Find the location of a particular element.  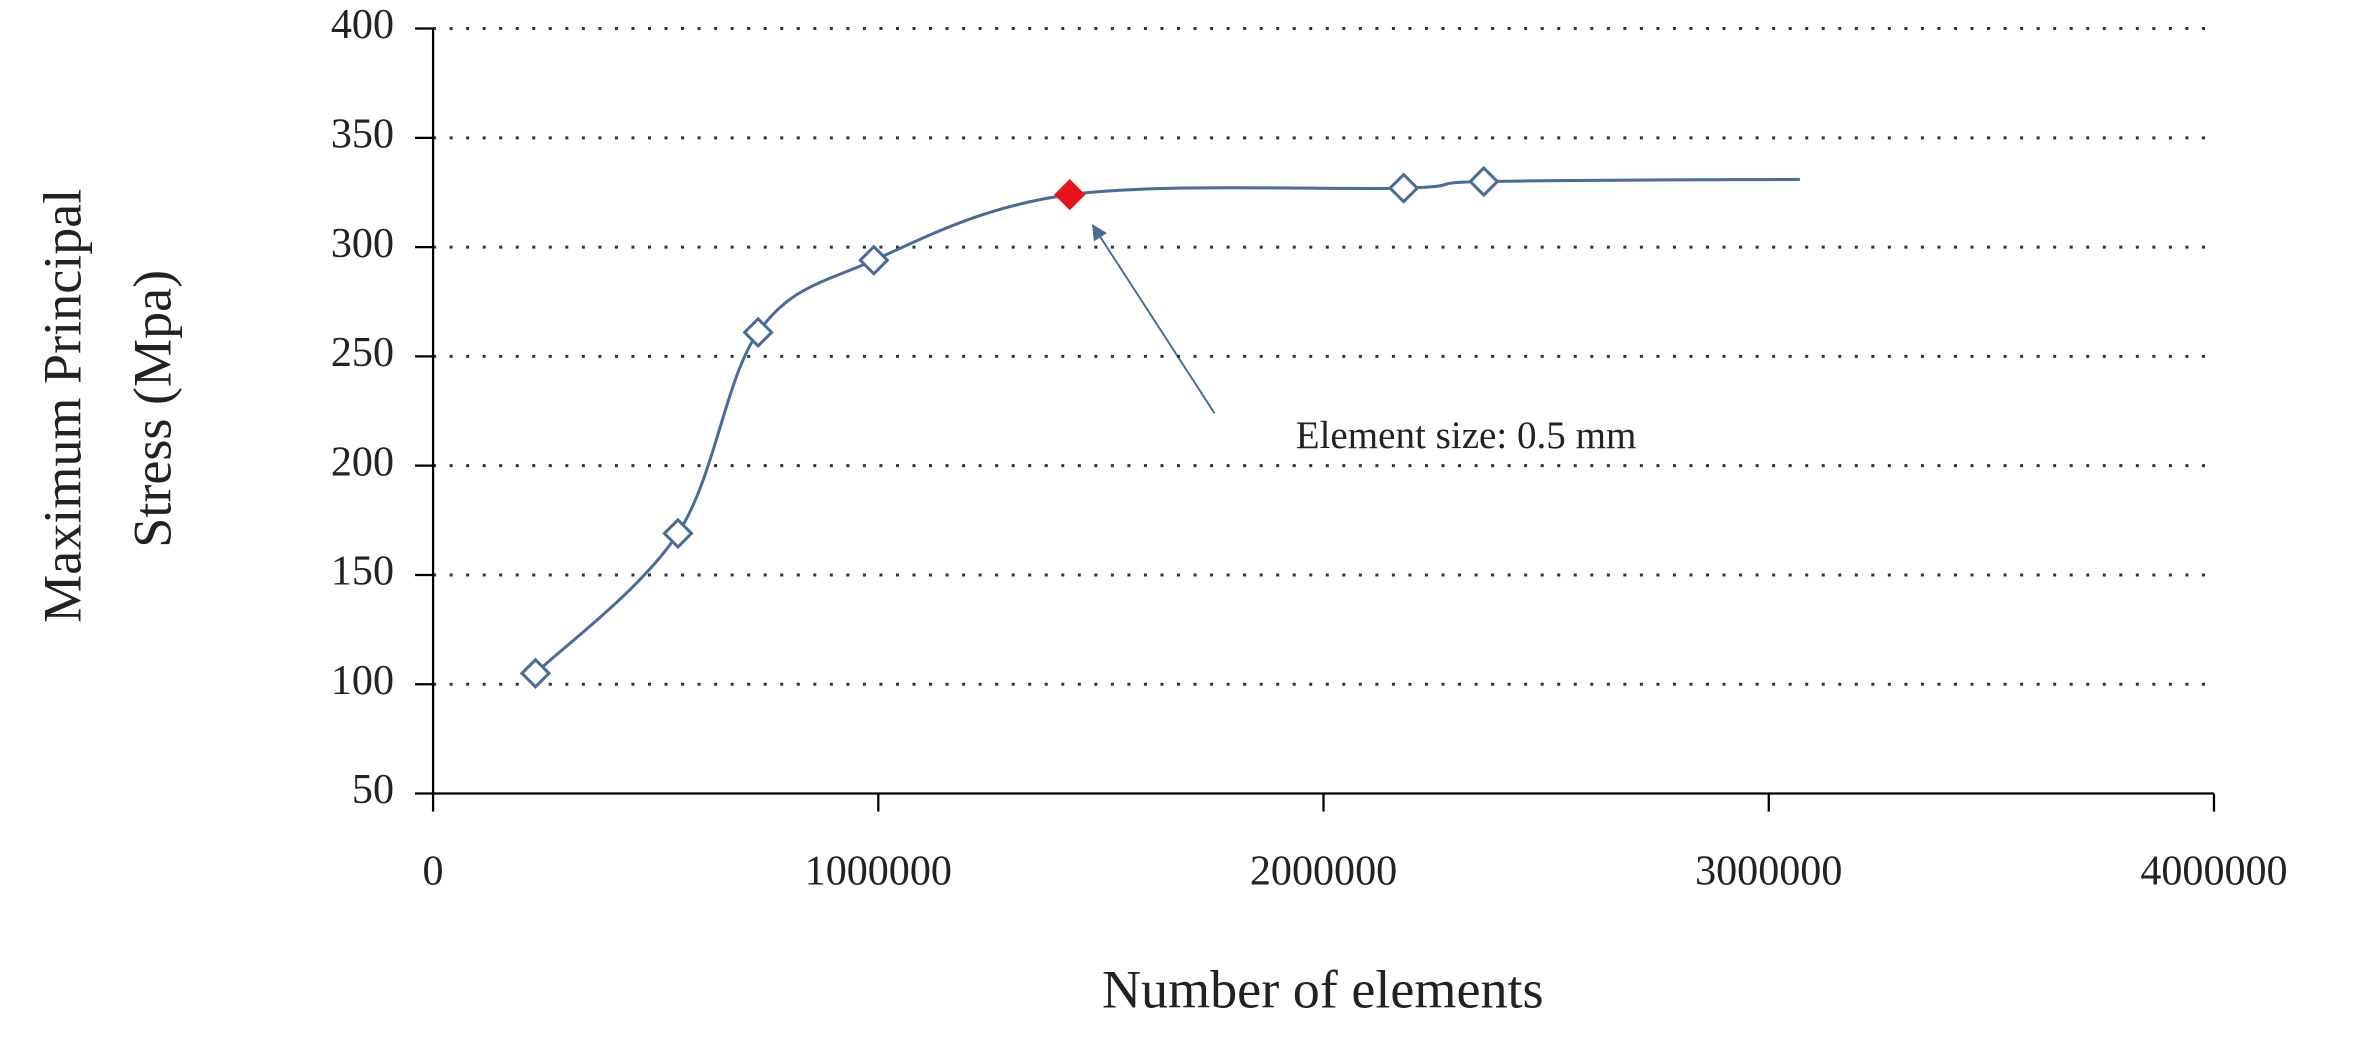

y-tick-label: 50 is located at coordinates (373, 790).